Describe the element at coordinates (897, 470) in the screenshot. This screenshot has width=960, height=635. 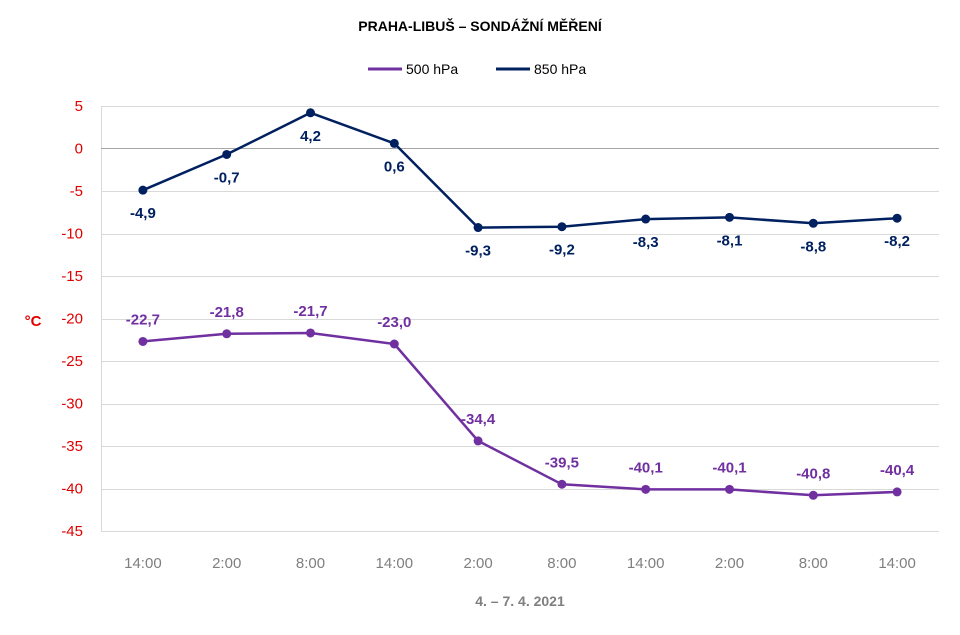
I see `data-label: -40,4` at that location.